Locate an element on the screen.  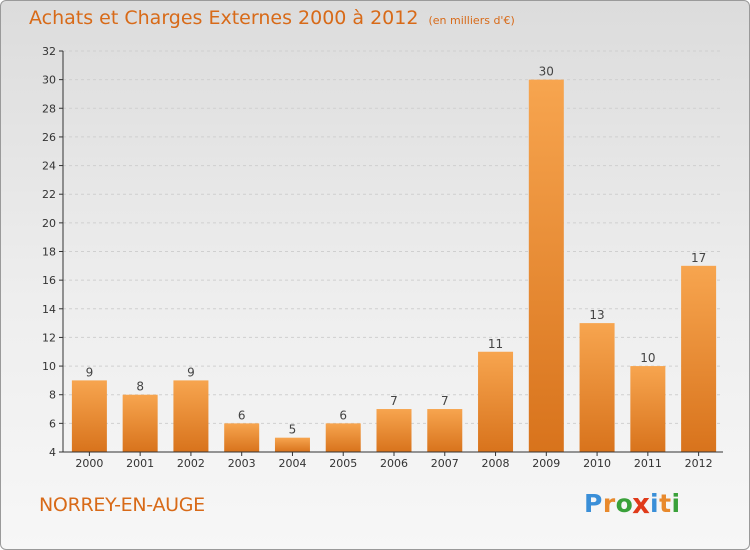
y-tick-label: 22 is located at coordinates (49, 194).